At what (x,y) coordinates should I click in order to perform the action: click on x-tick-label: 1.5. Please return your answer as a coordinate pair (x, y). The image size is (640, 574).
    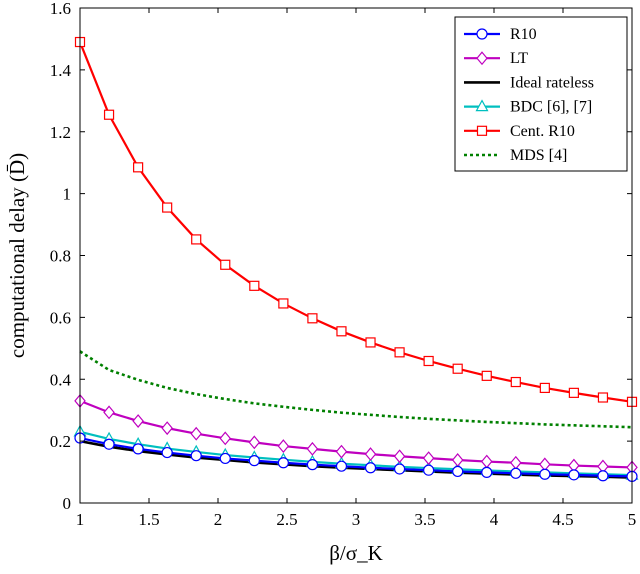
    Looking at the image, I should click on (148, 519).